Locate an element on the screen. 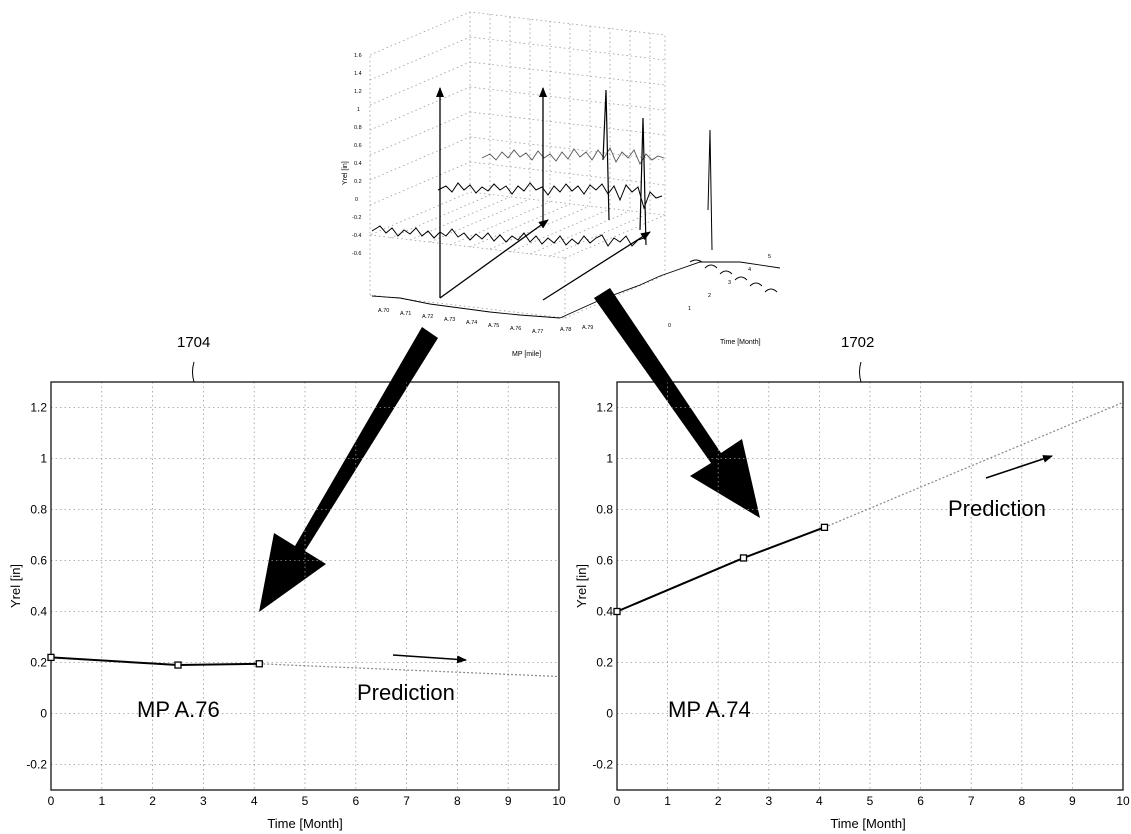 This screenshot has width=1131, height=834. left-ytick-label: -0.2 is located at coordinates (36, 765).